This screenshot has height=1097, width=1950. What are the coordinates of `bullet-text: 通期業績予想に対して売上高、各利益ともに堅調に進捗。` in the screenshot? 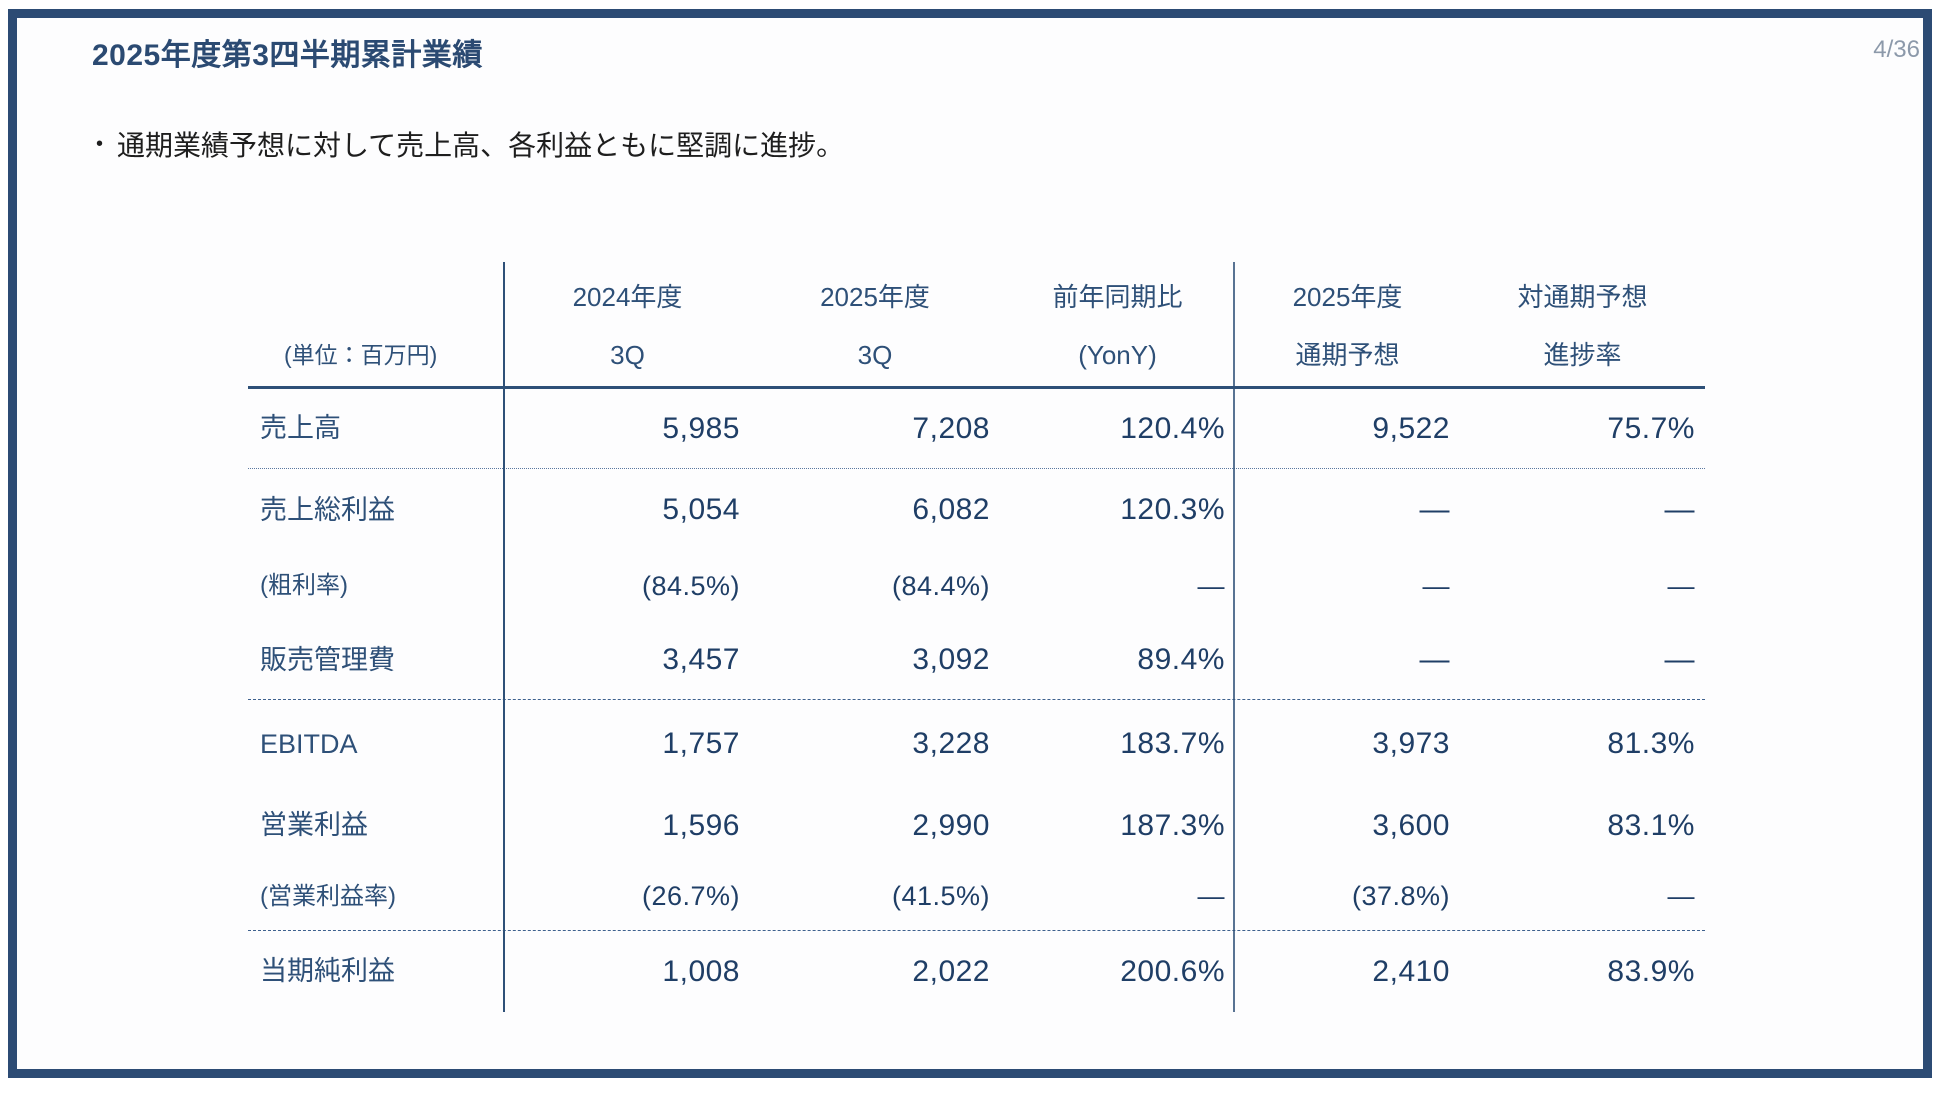 It's located at (481, 145).